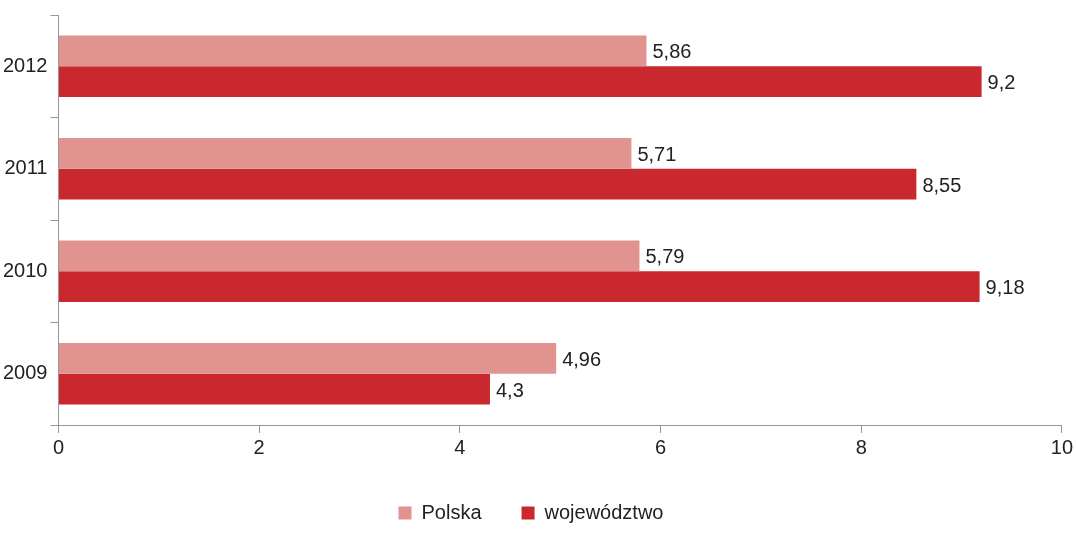  What do you see at coordinates (672, 51) in the screenshot?
I see `data-label: 5,86` at bounding box center [672, 51].